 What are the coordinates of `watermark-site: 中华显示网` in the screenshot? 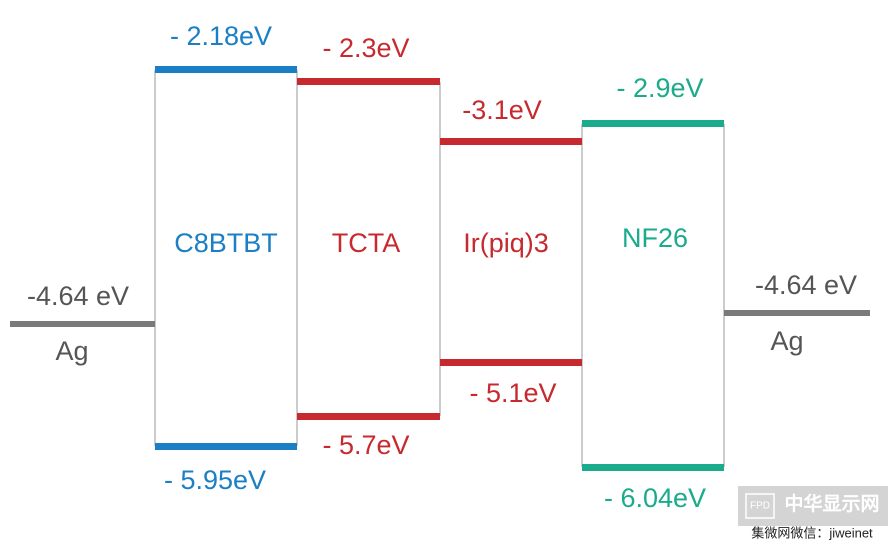 It's located at (831, 503).